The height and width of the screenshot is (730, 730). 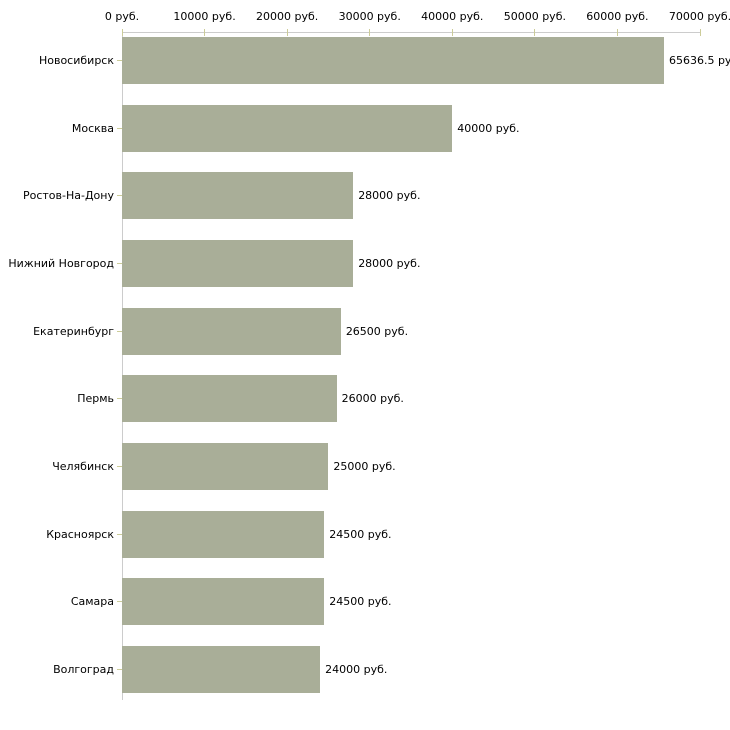 What do you see at coordinates (83, 467) in the screenshot?
I see `category-label: Челябинск` at bounding box center [83, 467].